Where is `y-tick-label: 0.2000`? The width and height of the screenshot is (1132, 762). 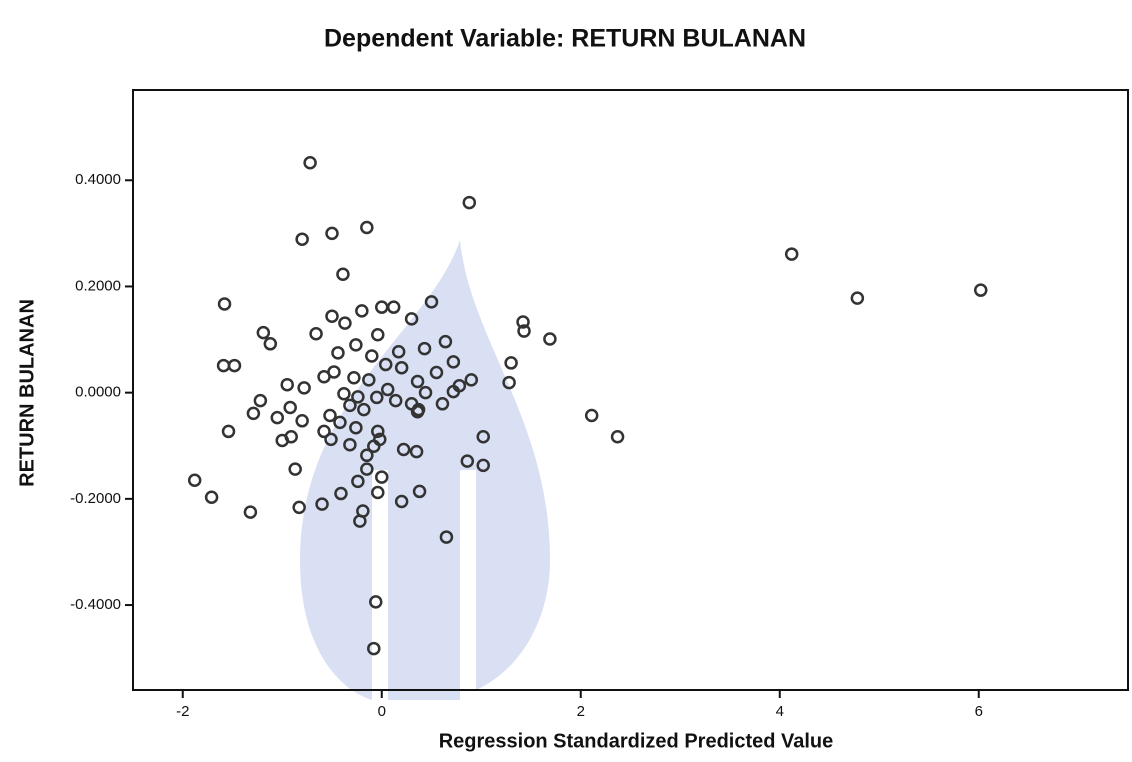
y-tick-label: 0.2000 is located at coordinates (98, 285).